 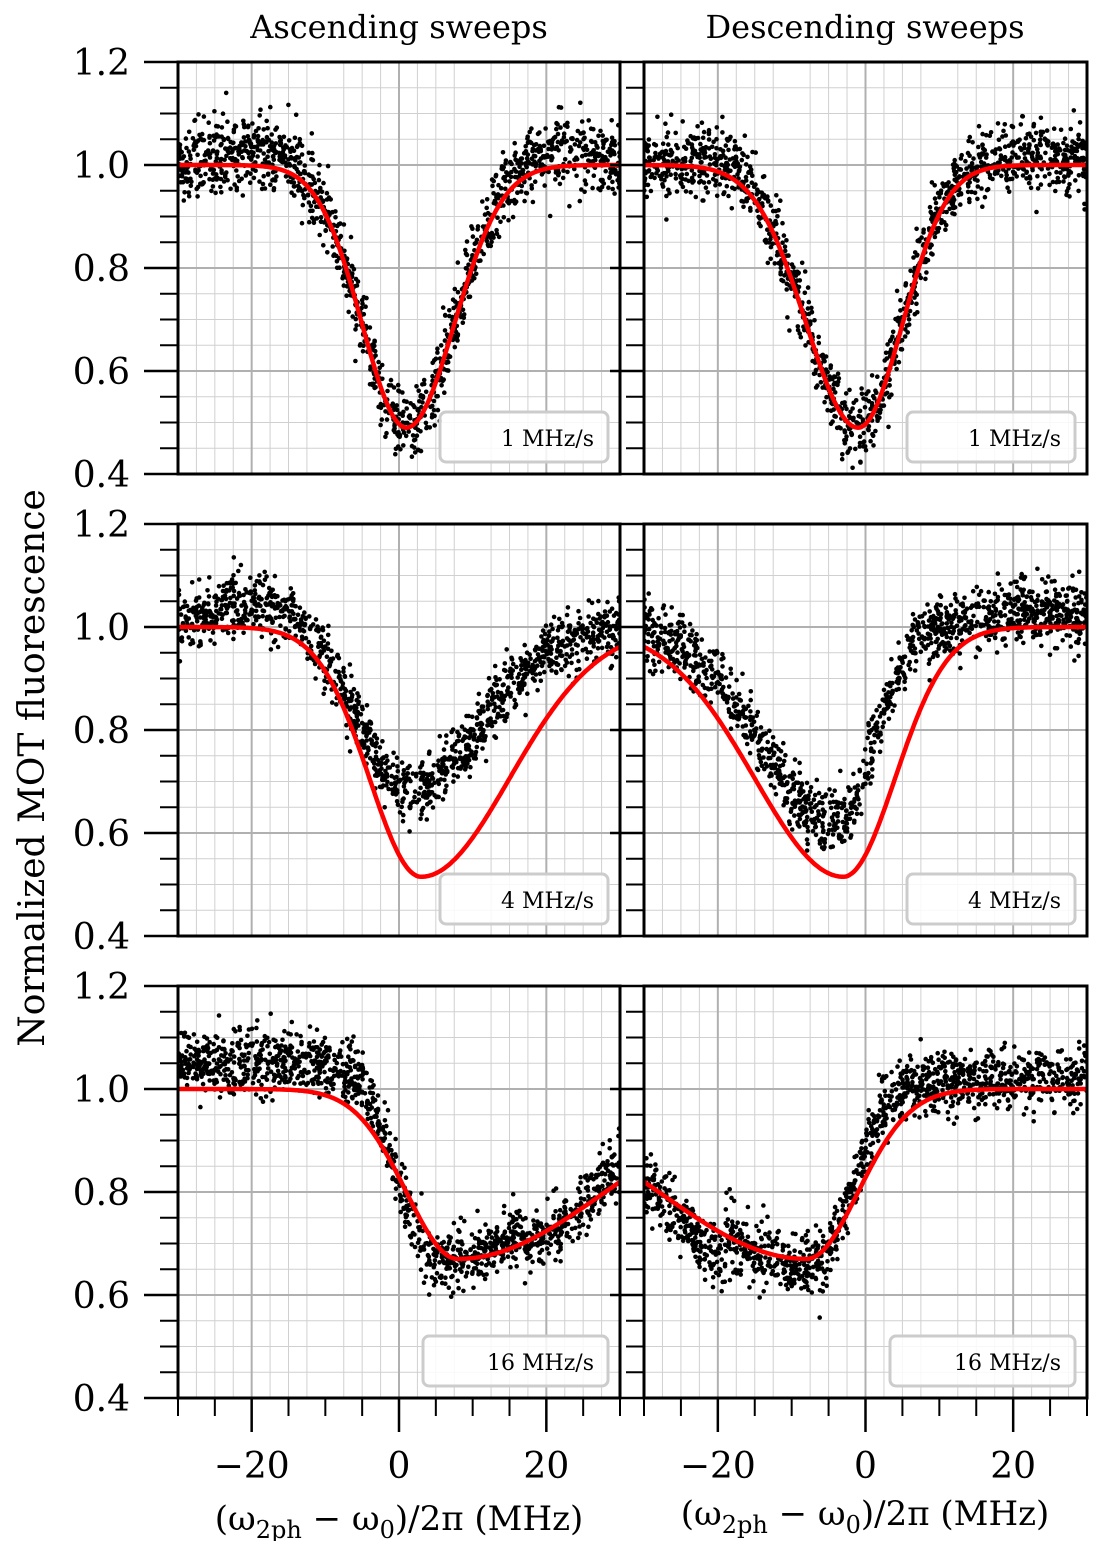 I want to click on panel-ascending-1: 0.40.60.81.01.21 MHz/s, so click(x=347, y=269).